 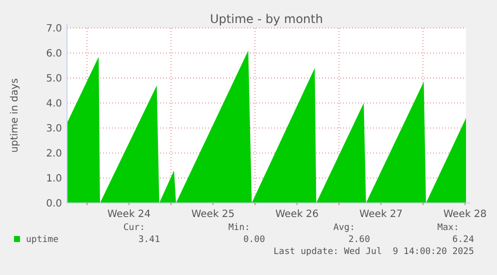 What do you see at coordinates (54, 204) in the screenshot?
I see `y-tick-label: 0.0` at bounding box center [54, 204].